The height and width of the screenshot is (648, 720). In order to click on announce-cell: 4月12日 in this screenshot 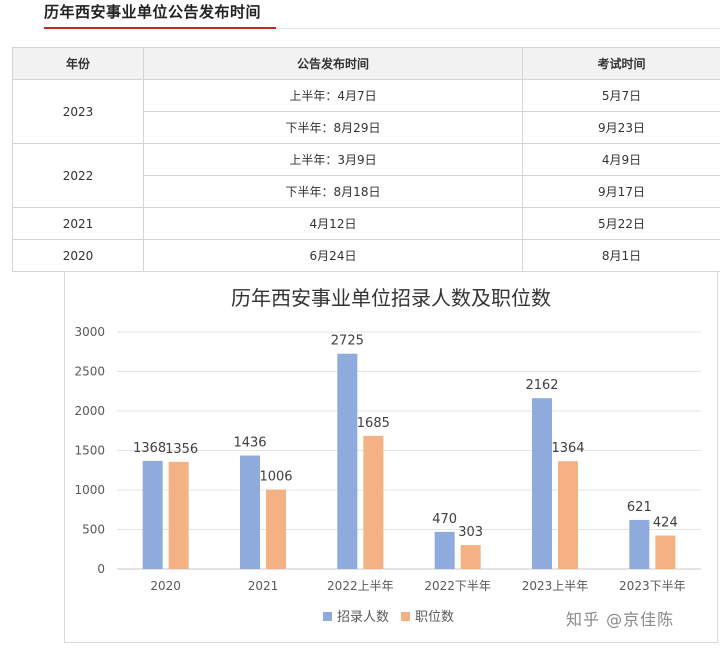, I will do `click(333, 223)`.